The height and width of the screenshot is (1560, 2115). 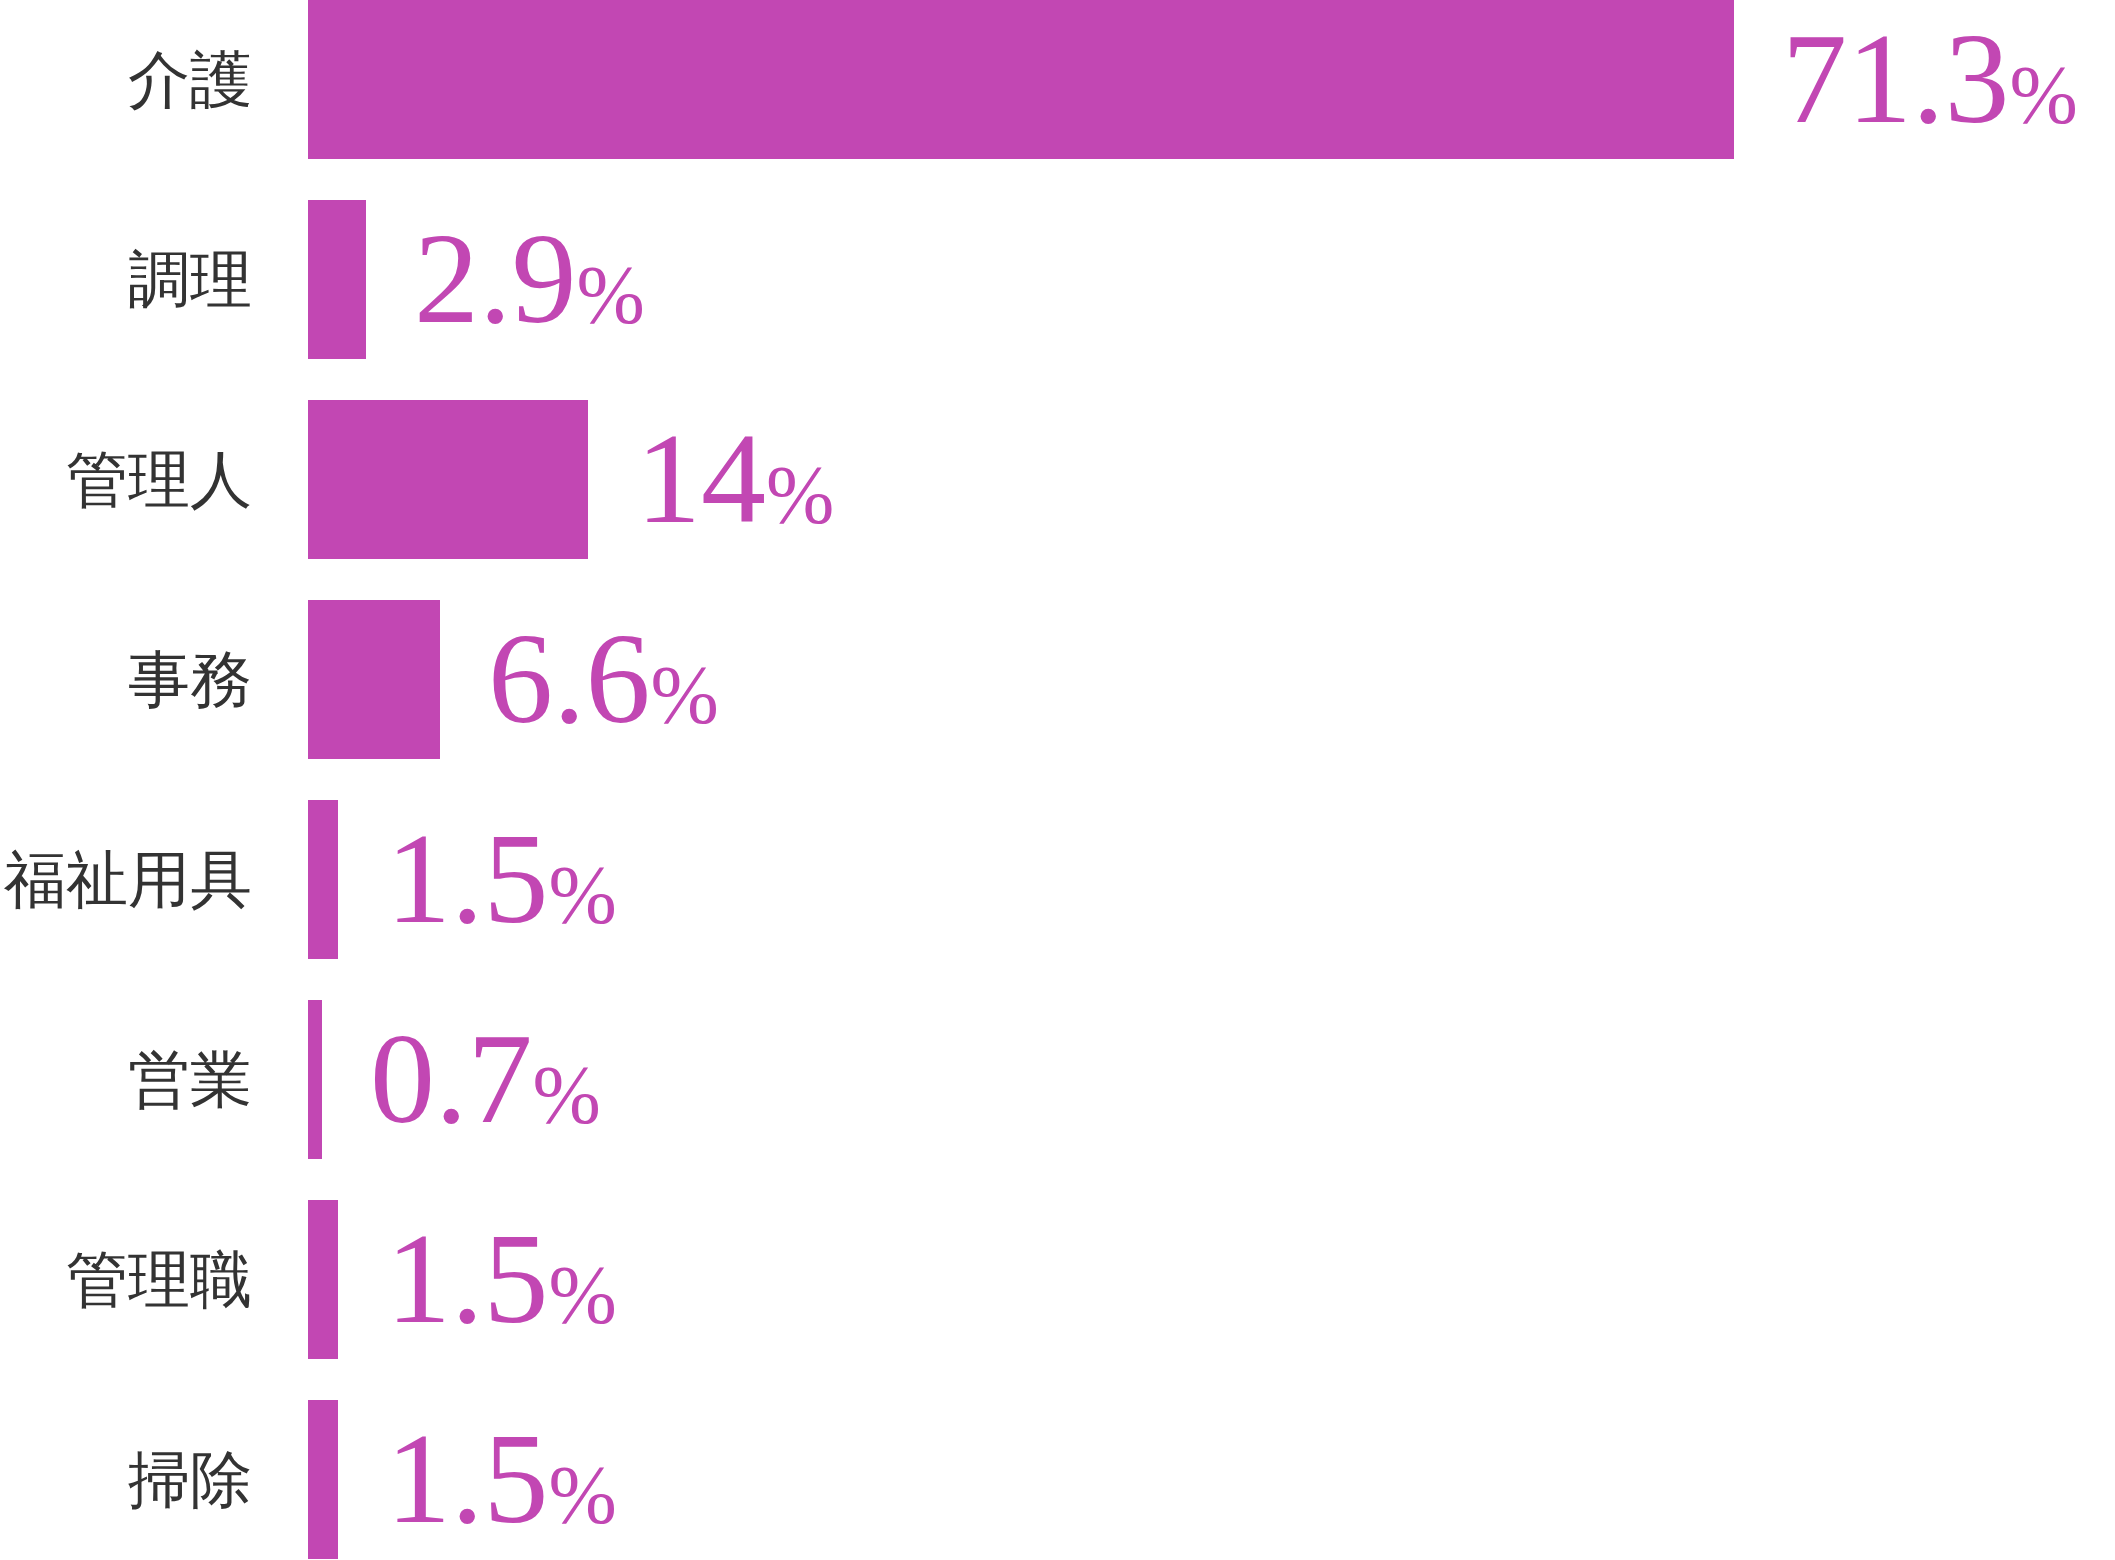 I want to click on y-tick-label: 管理職, so click(x=159, y=1279).